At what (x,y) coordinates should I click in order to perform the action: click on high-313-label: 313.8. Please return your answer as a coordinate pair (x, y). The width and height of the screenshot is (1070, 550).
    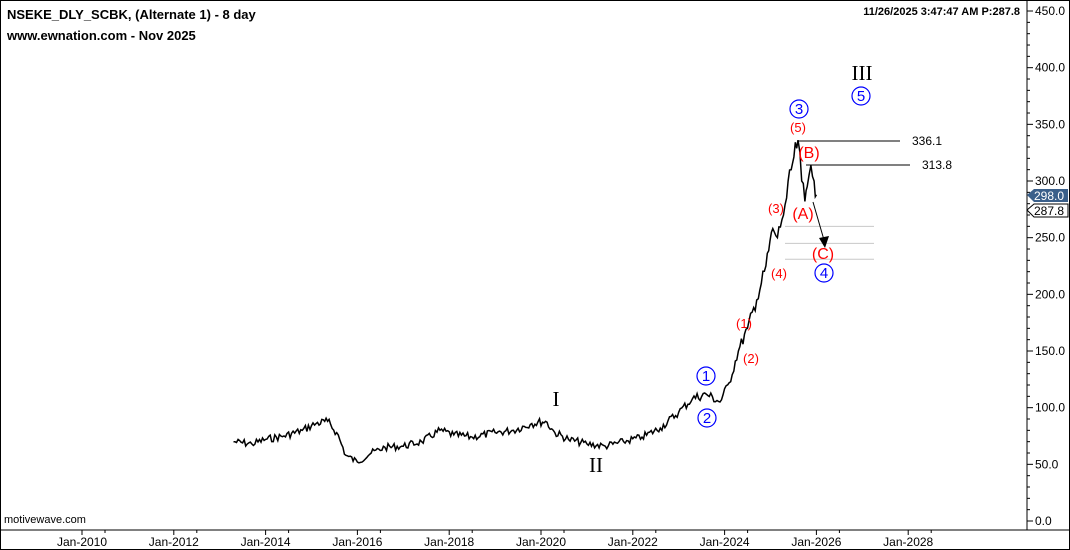
    Looking at the image, I should click on (937, 165).